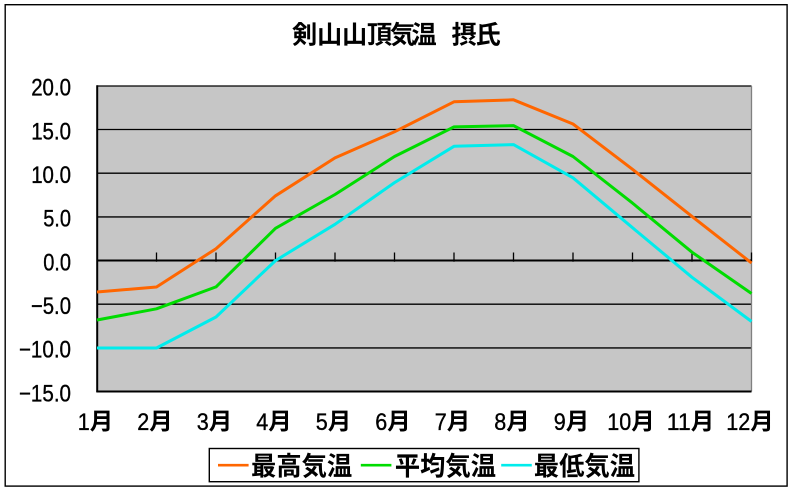 This screenshot has height=492, width=794. What do you see at coordinates (560, 422) in the screenshot?
I see `svg-text: 9` at bounding box center [560, 422].